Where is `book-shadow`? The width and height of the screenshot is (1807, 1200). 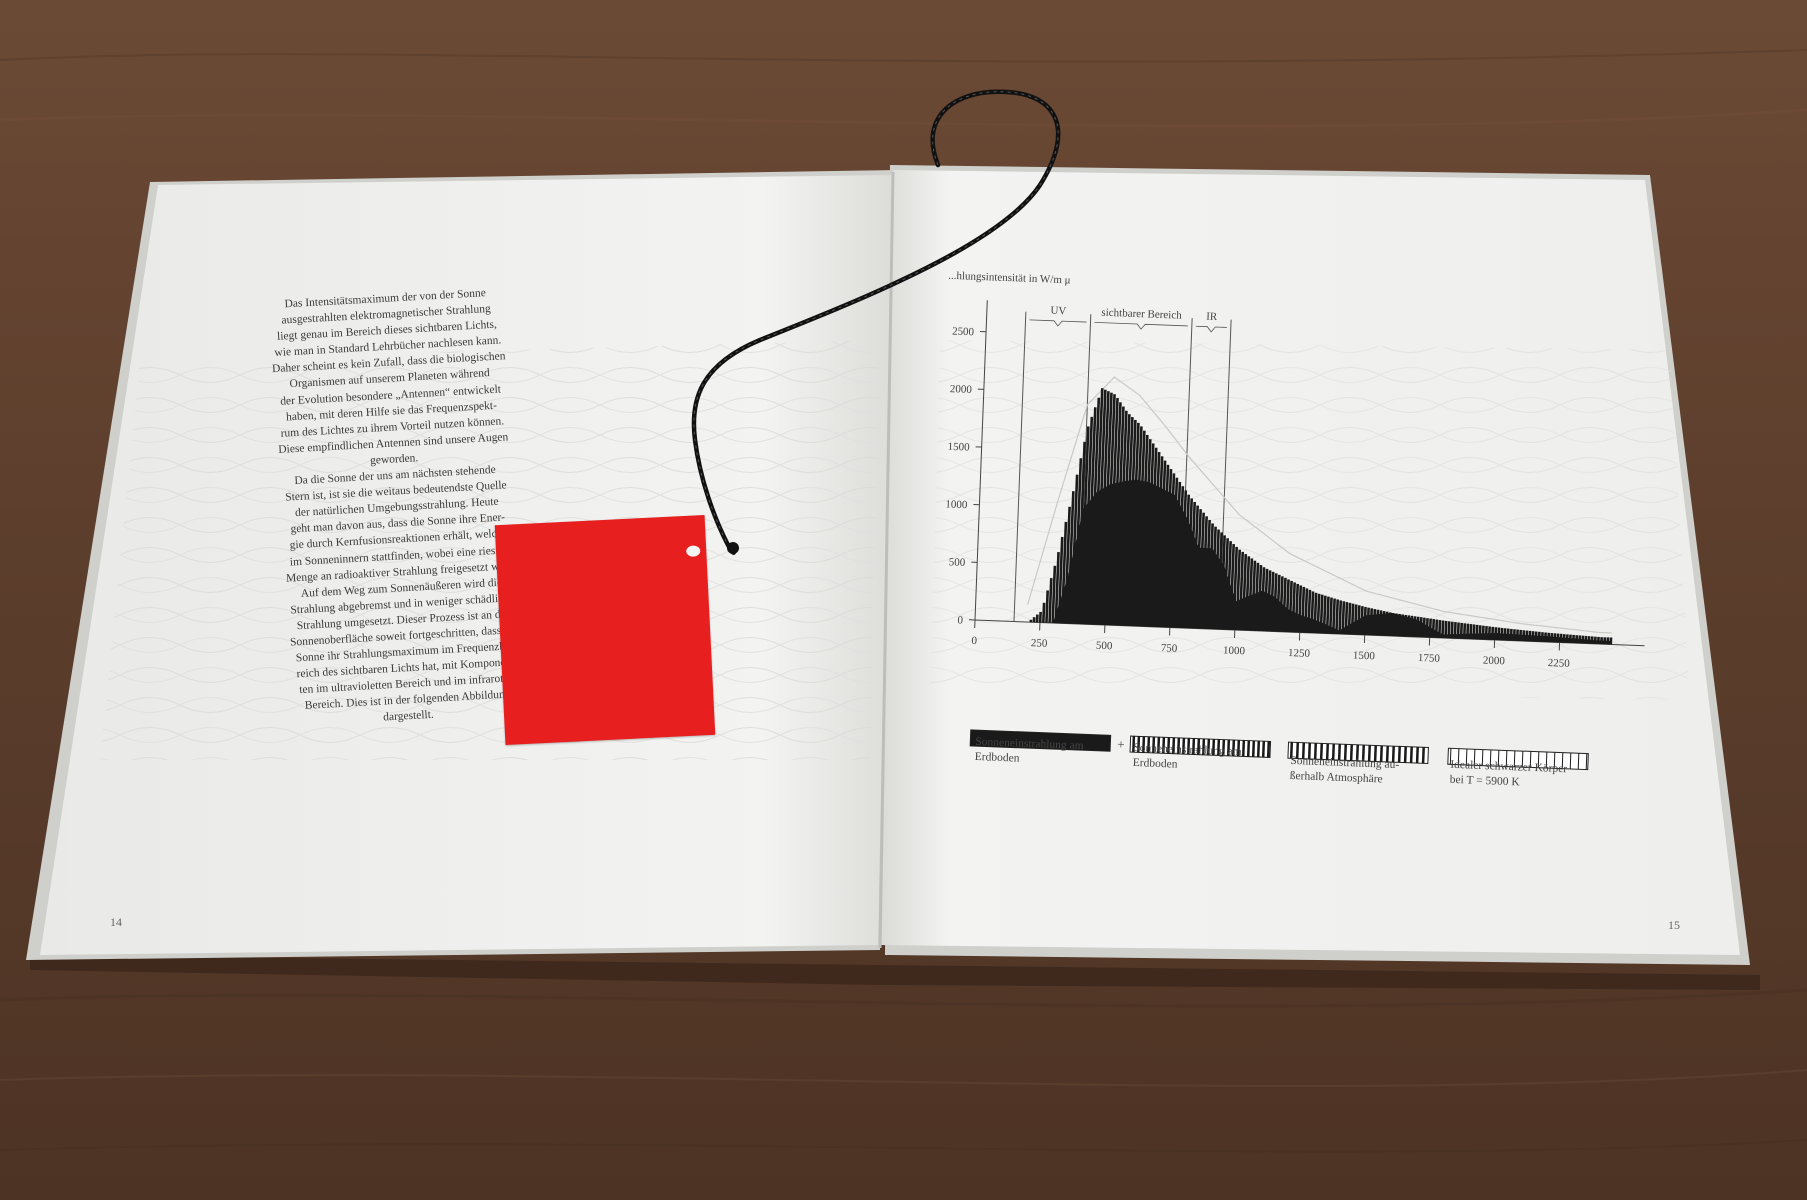 book-shadow is located at coordinates (895, 972).